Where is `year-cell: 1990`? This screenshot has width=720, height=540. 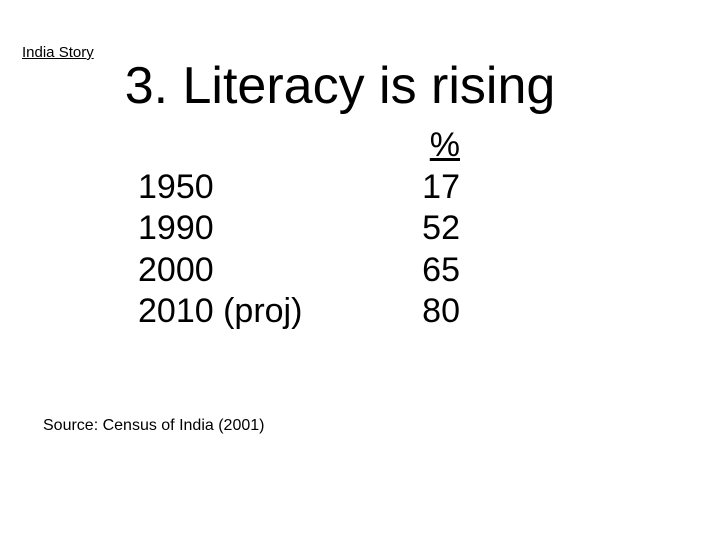
year-cell: 1990 is located at coordinates (176, 228).